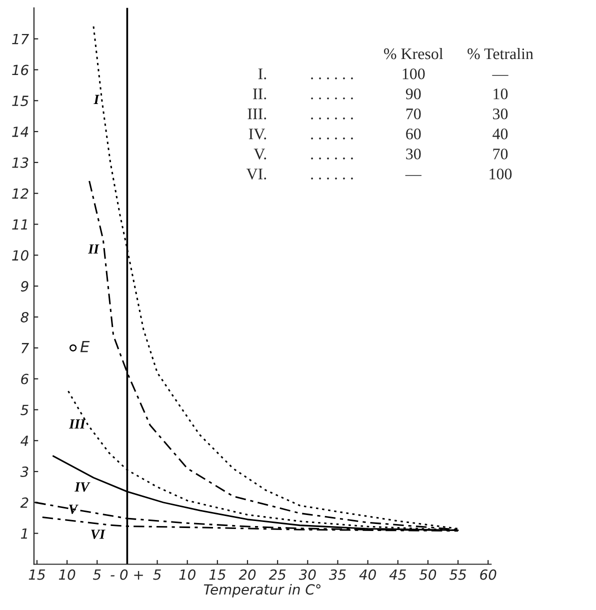  I want to click on x-tick-label: 45, so click(397, 575).